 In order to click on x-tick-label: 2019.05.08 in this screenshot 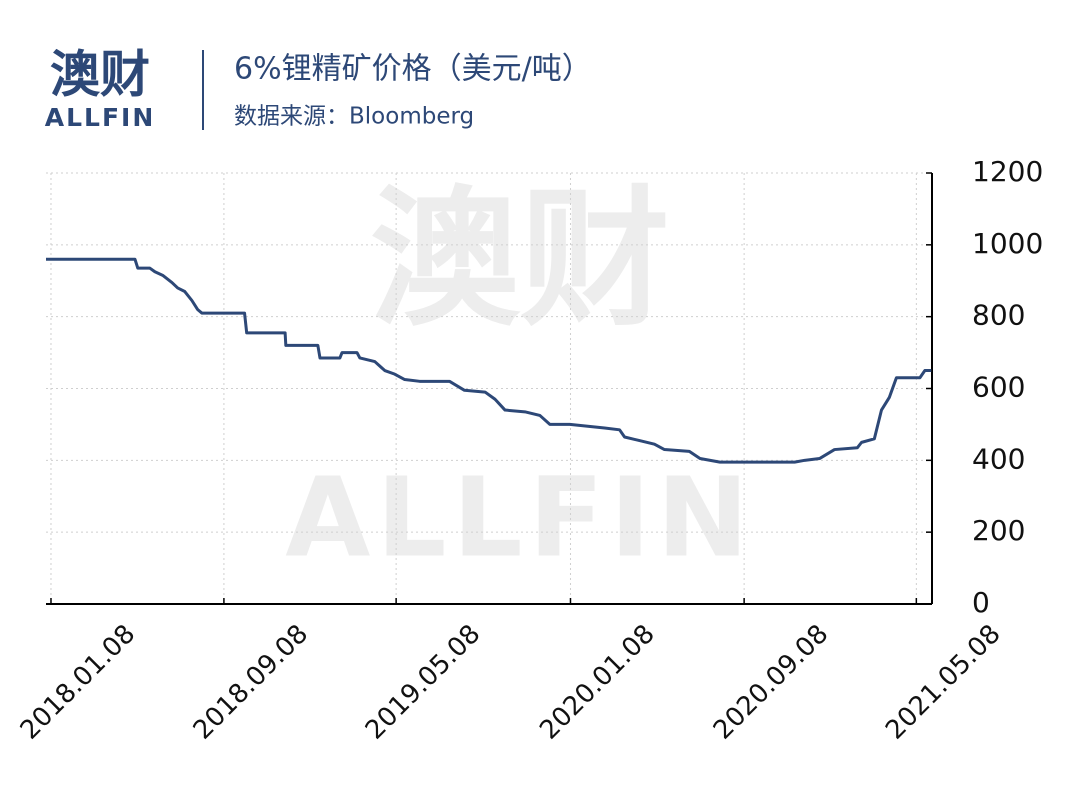, I will do `click(423, 682)`.